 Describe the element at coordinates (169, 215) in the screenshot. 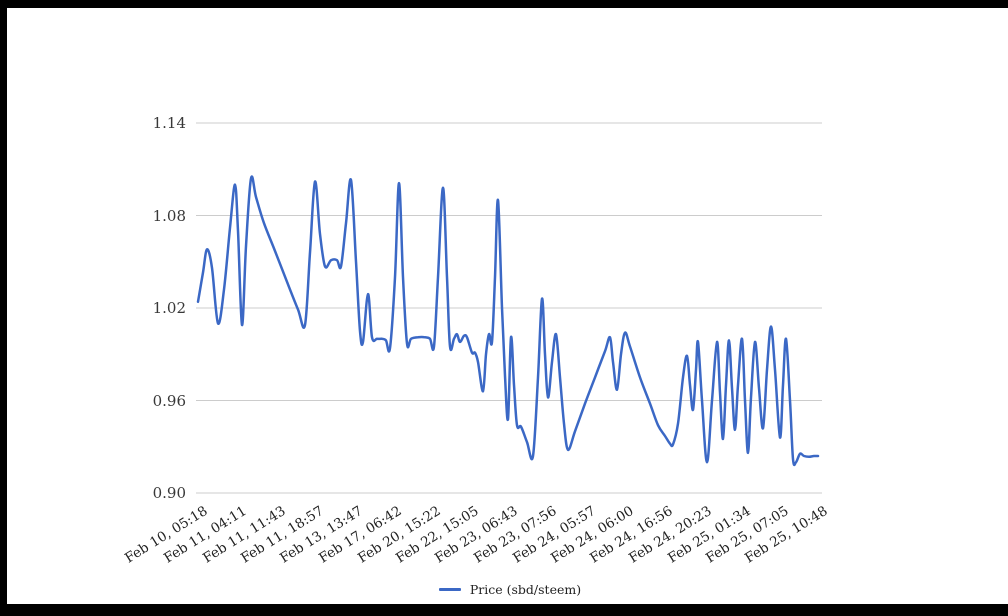

I see `y-axis-tick-label: 1.08` at that location.